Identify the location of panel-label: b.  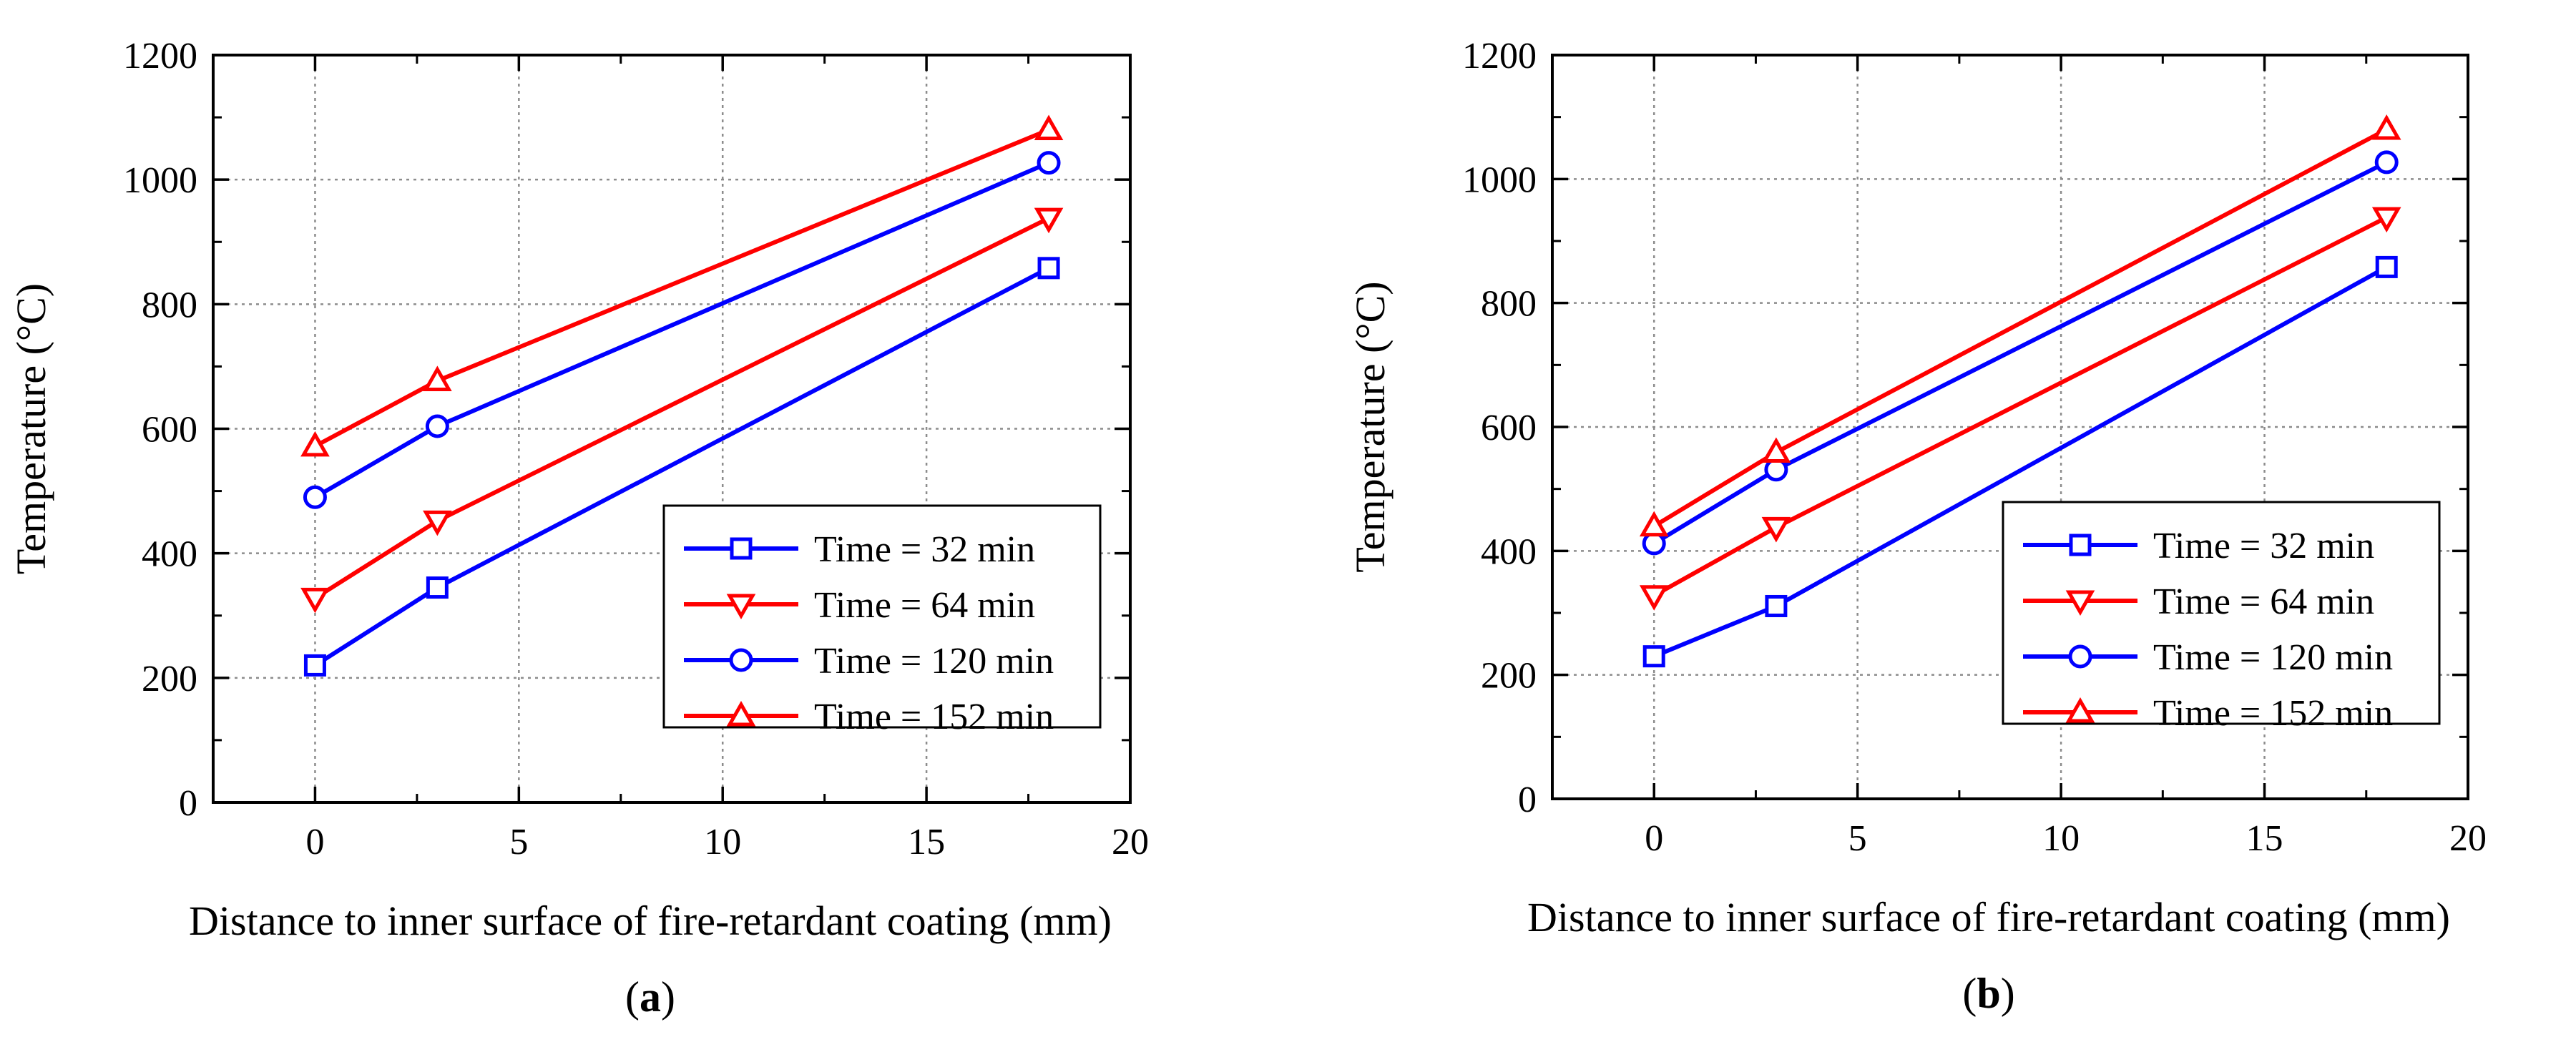
(1988, 993).